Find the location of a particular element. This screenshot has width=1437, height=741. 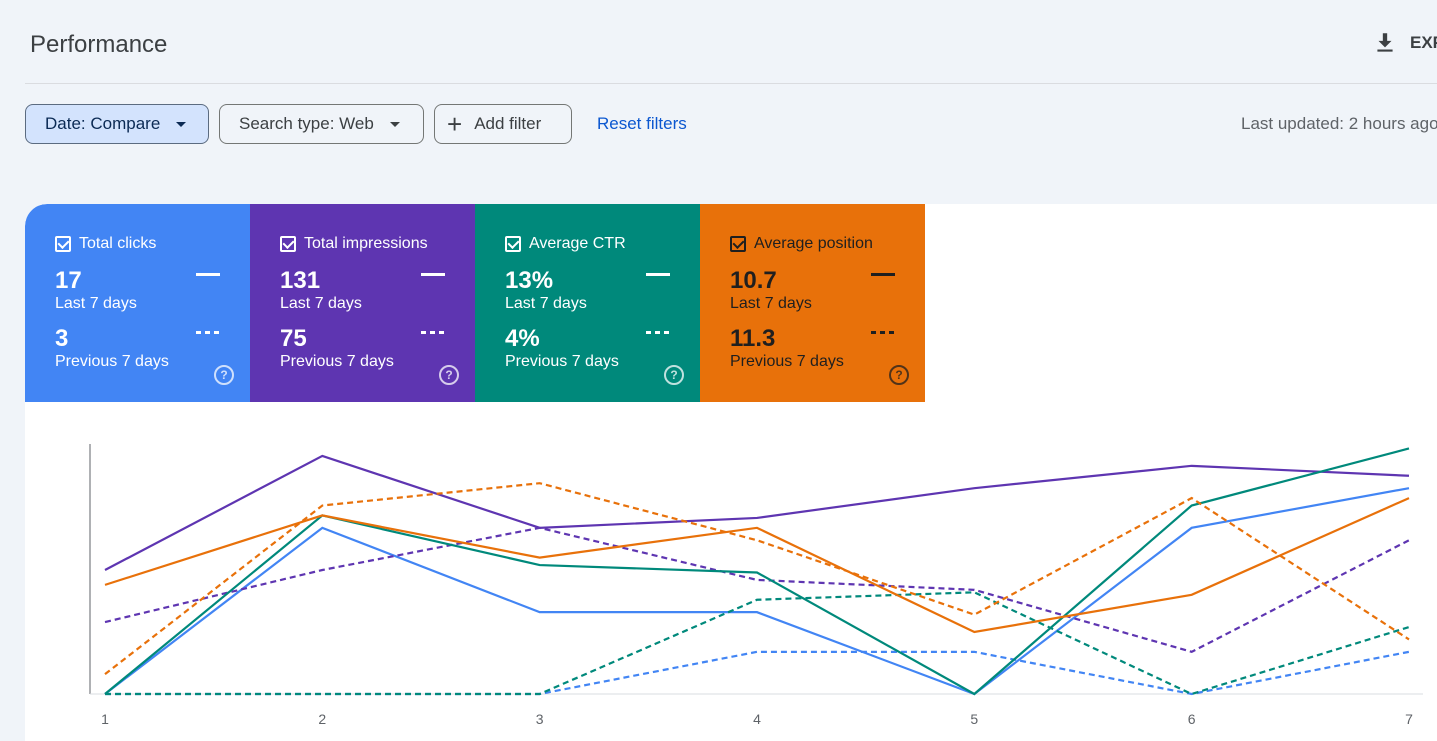

date-filter-label: Date: Compare is located at coordinates (103, 123).